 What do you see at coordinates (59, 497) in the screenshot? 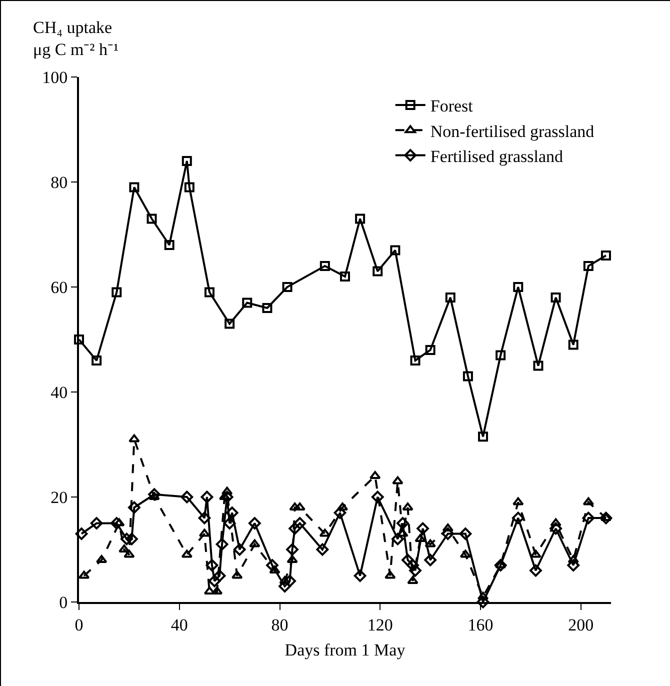
I see `y-tick-label: 20` at bounding box center [59, 497].